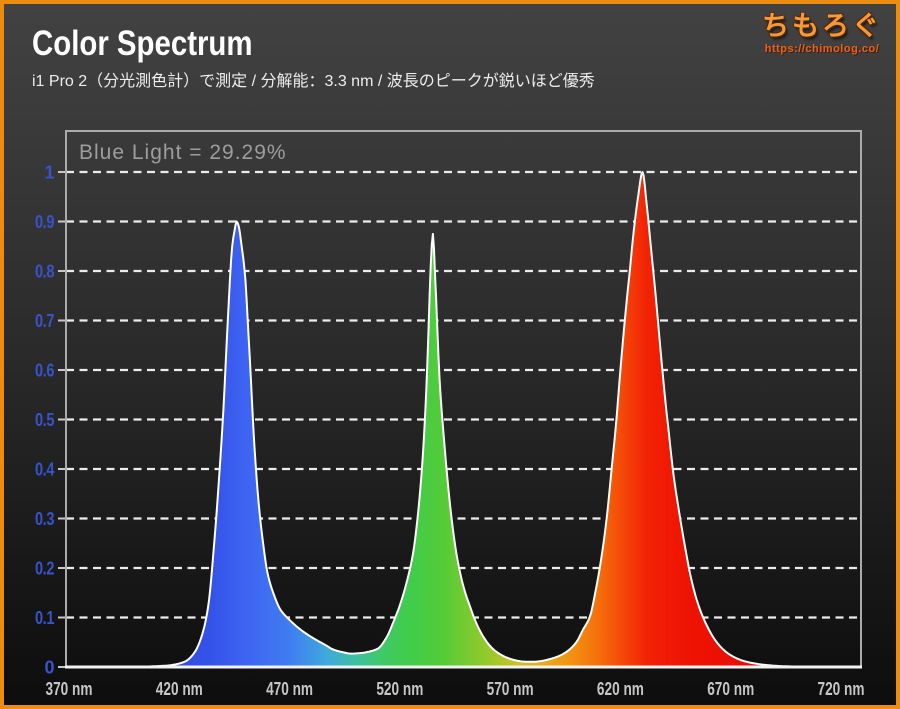 The width and height of the screenshot is (900, 709). Describe the element at coordinates (44, 470) in the screenshot. I see `y-axis-label: 0.4` at that location.